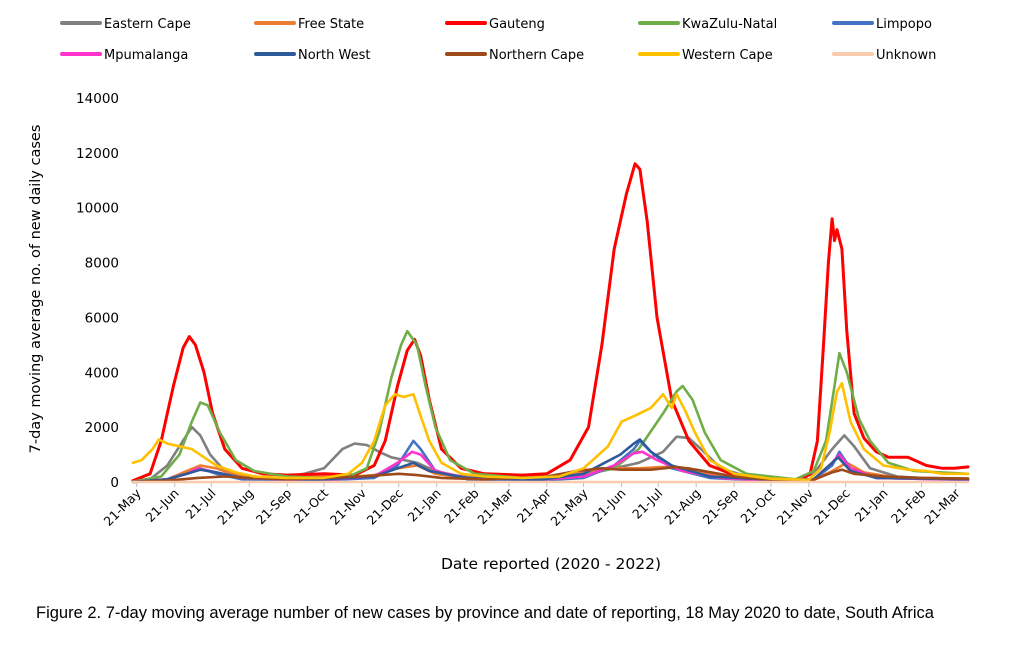 This screenshot has width=1024, height=656. Describe the element at coordinates (102, 318) in the screenshot. I see `y-tick-label: 6000` at that location.